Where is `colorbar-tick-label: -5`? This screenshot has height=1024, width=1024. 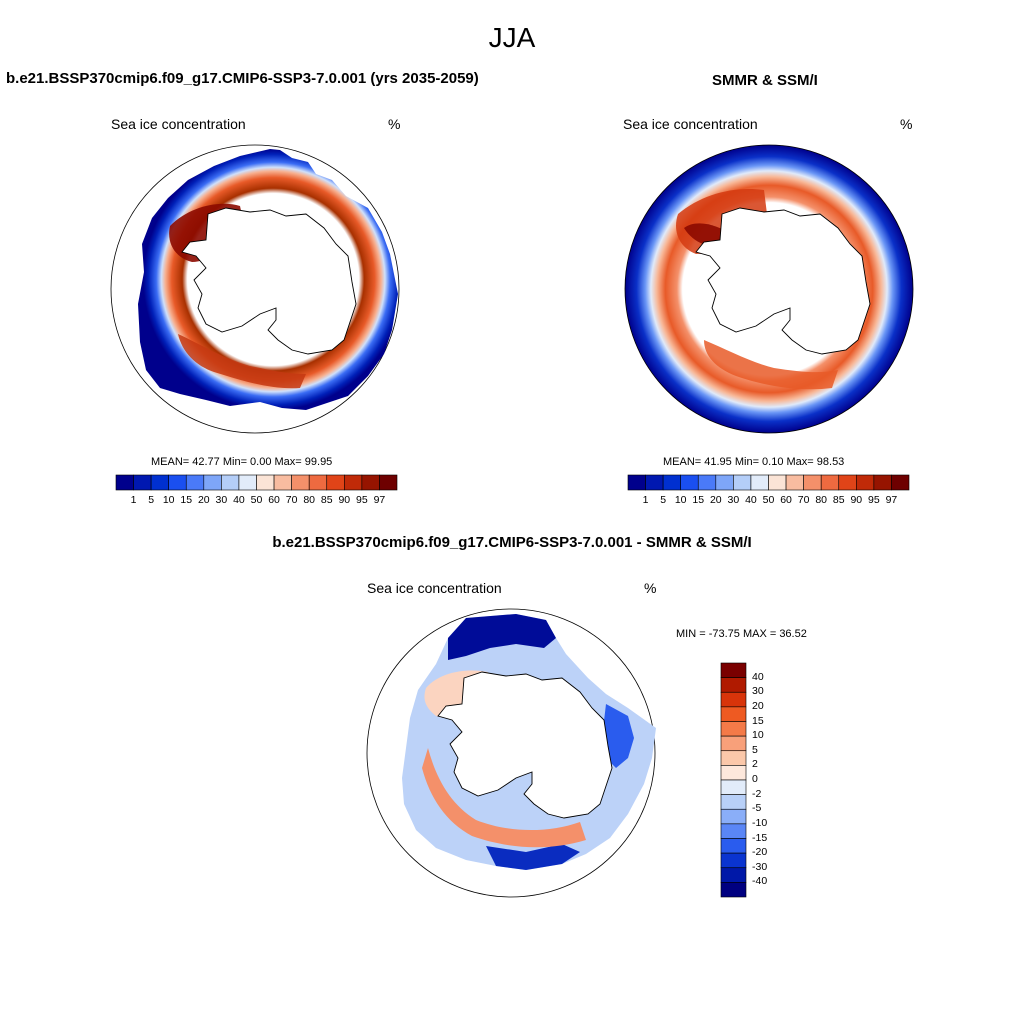 colorbar-tick-label: -5 is located at coordinates (757, 808).